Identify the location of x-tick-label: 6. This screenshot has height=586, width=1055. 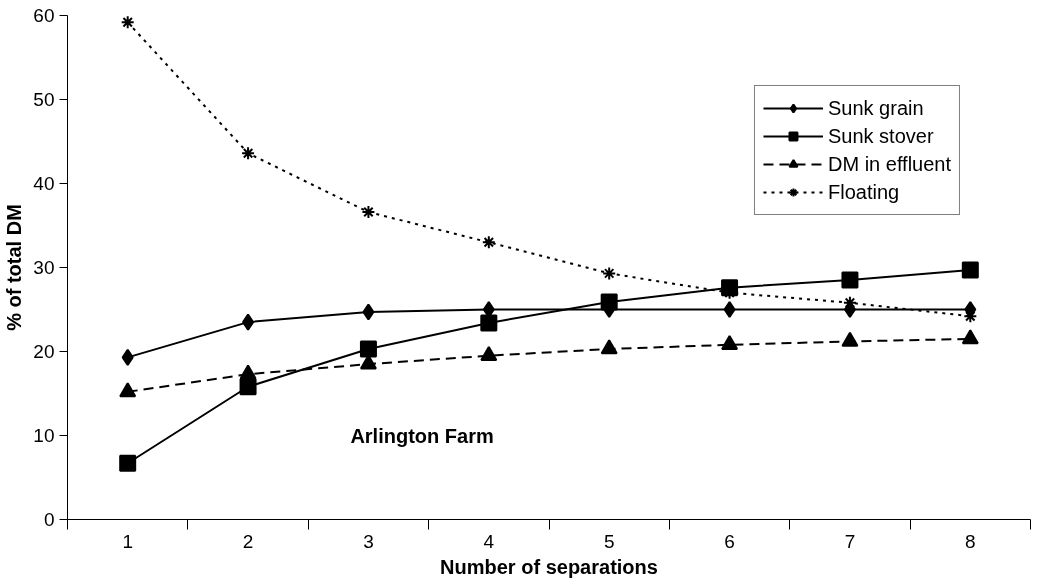
(729, 541).